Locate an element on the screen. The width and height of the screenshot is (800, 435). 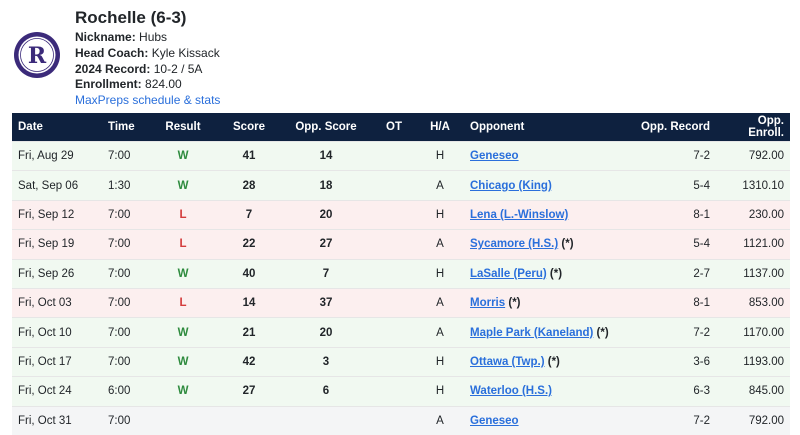
game-opp-record: 7-2 is located at coordinates (671, 332).